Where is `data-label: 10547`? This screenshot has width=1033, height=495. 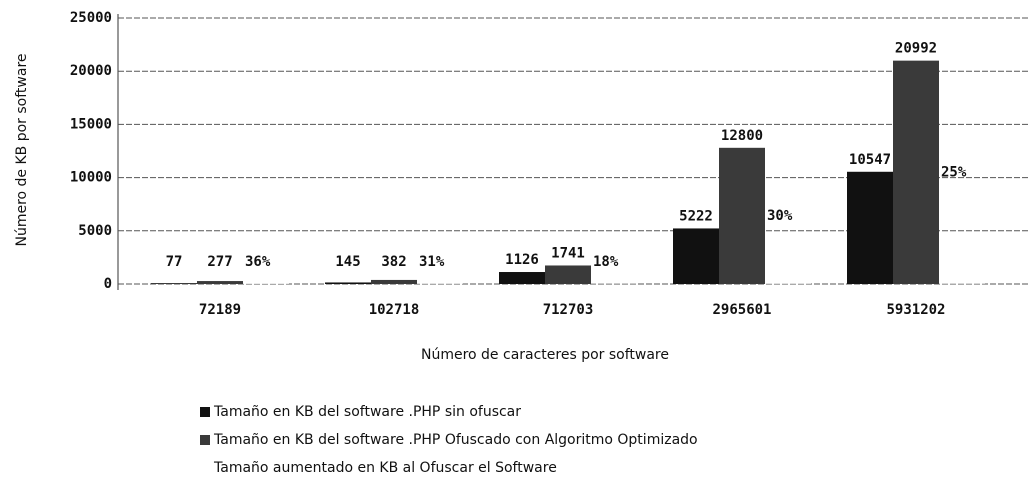
data-label: 10547 is located at coordinates (870, 160).